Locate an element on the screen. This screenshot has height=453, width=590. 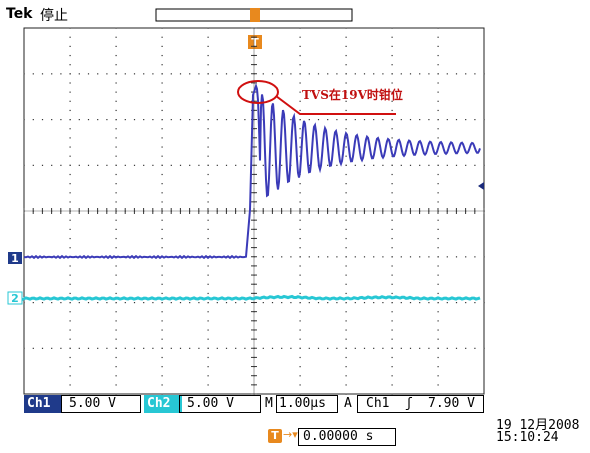
ch2-waveform is located at coordinates (251, 297).